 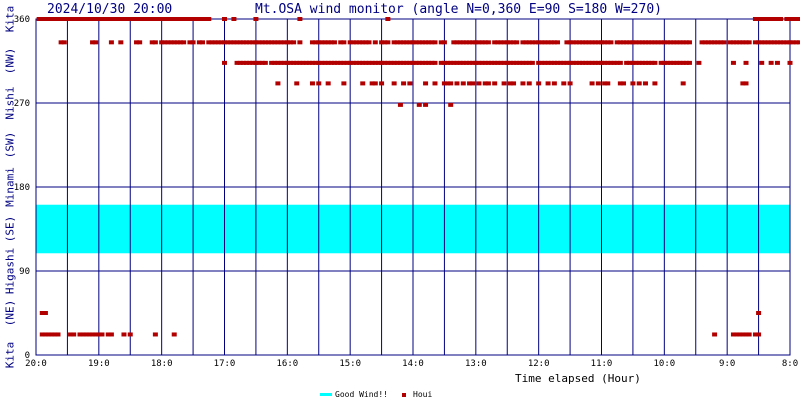 What do you see at coordinates (539, 364) in the screenshot?
I see `x-tick-label: 12:0` at bounding box center [539, 364].